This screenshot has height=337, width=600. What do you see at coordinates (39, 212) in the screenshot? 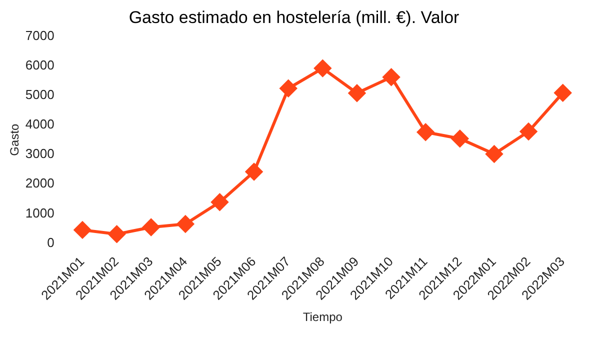
I see `y-tick-label: 1000` at bounding box center [39, 212].